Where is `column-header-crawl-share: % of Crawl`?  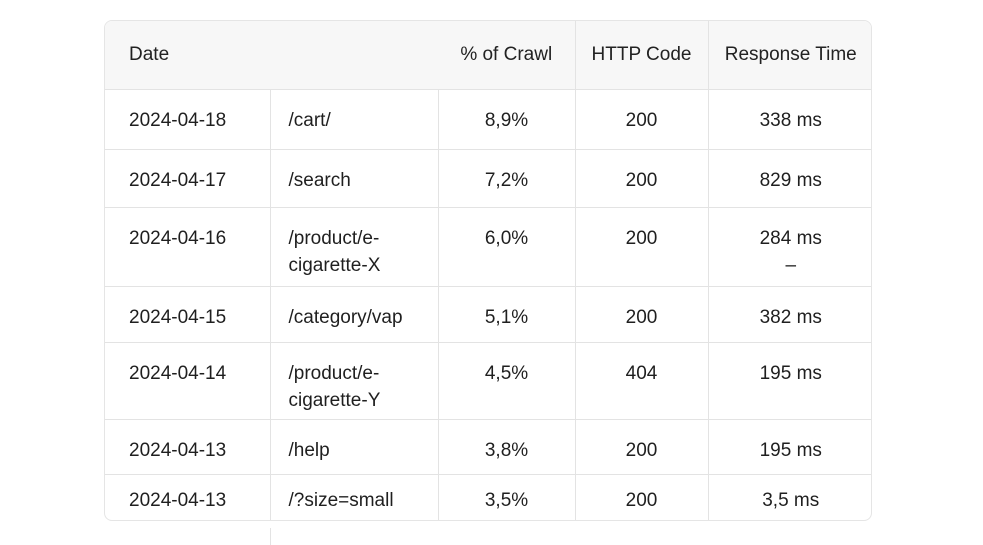
column-header-crawl-share: % of Crawl is located at coordinates (507, 55).